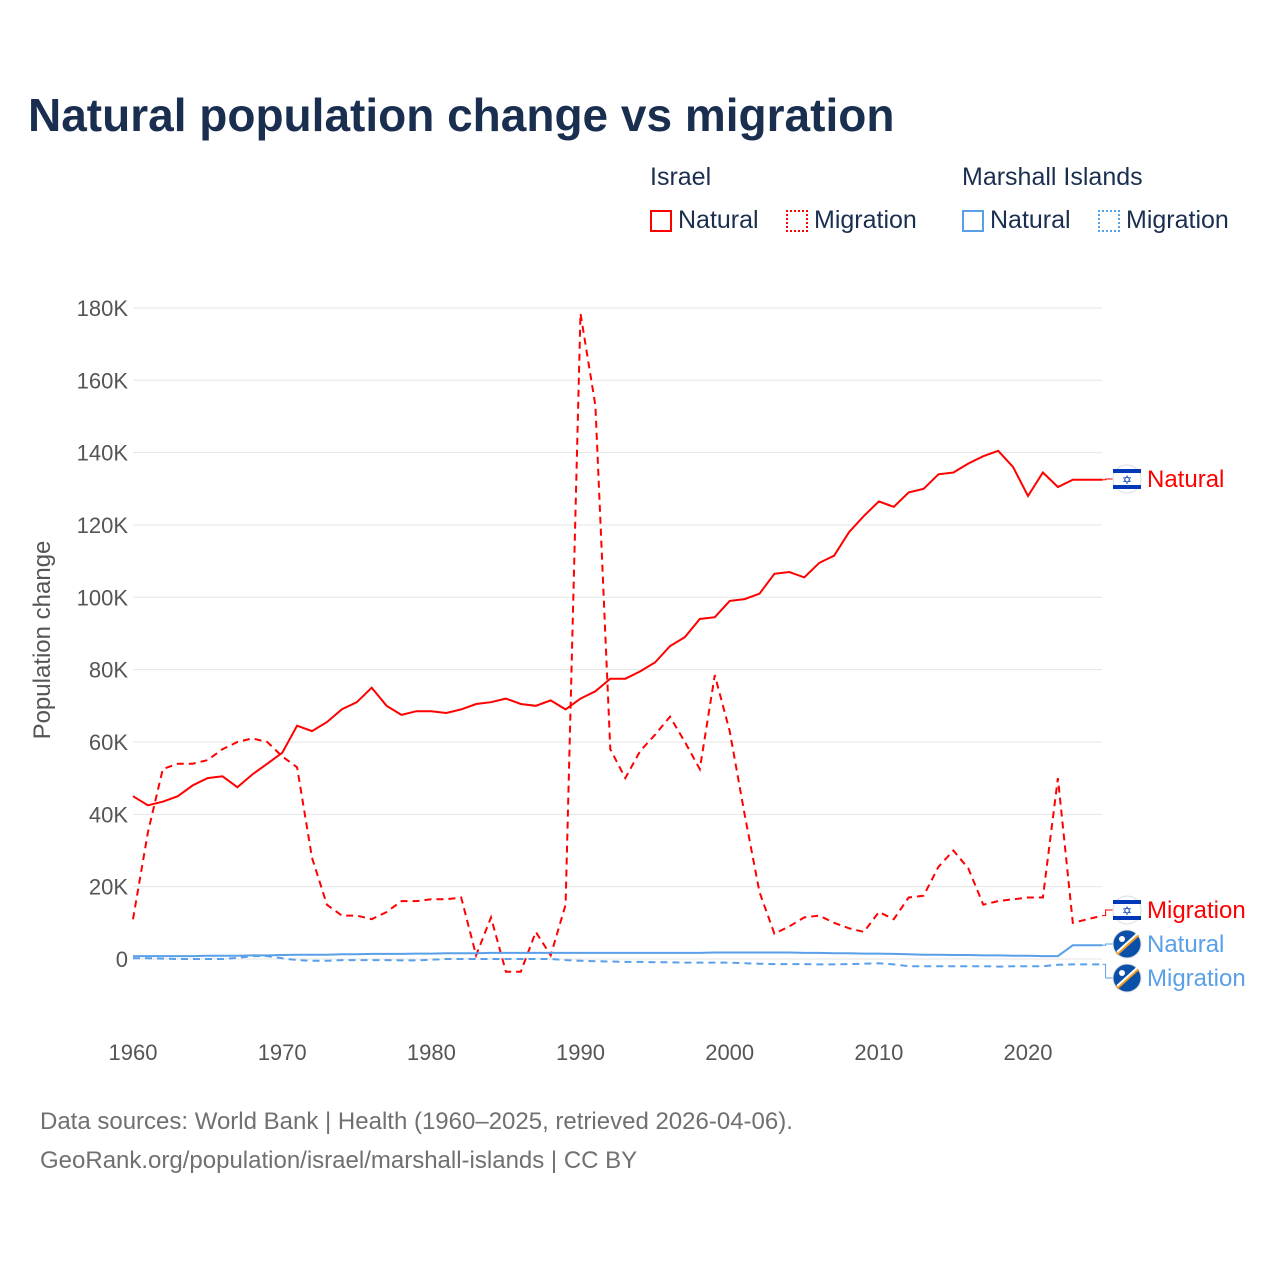 Image resolution: width=1280 pixels, height=1280 pixels. I want to click on y-tick-label: 140K, so click(103, 453).